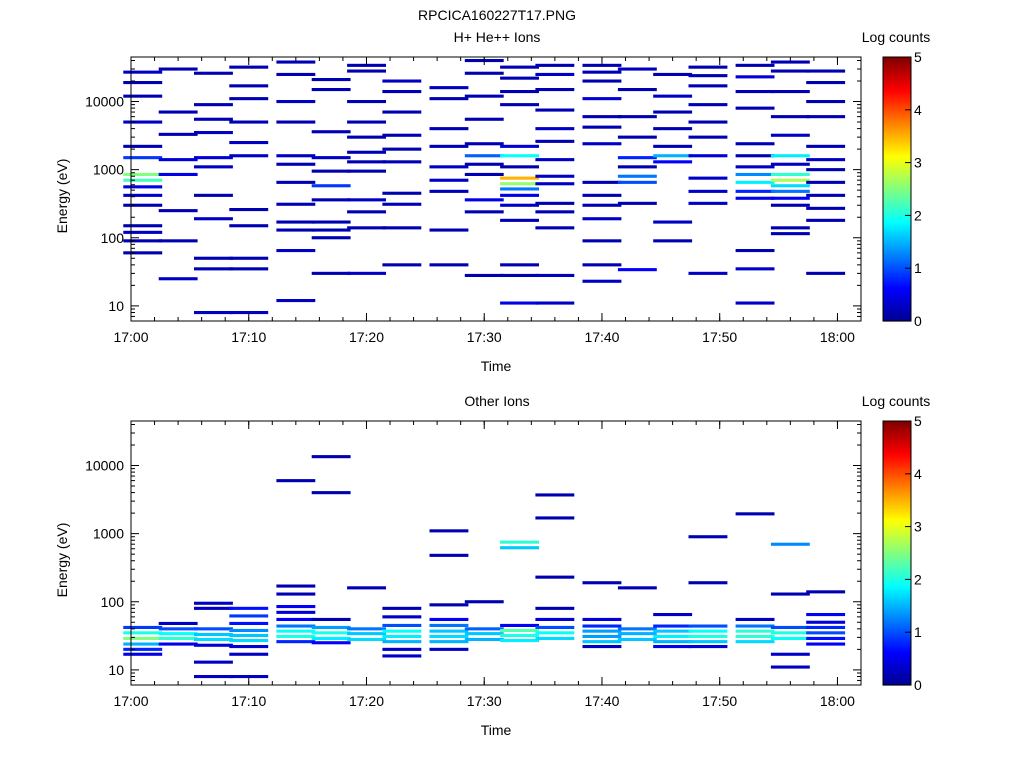  I want to click on colorbar-frame, so click(897, 189).